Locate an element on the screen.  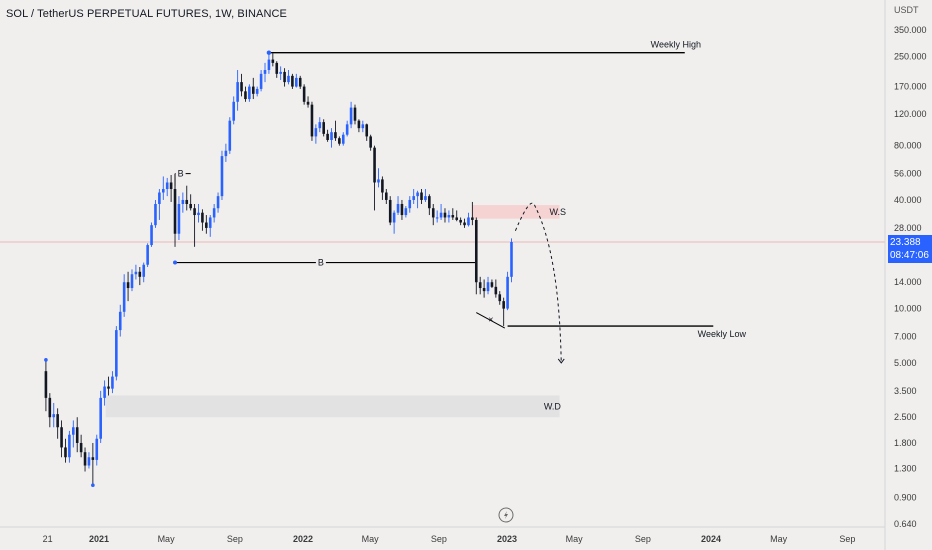
sweep-line is located at coordinates (491, 320).